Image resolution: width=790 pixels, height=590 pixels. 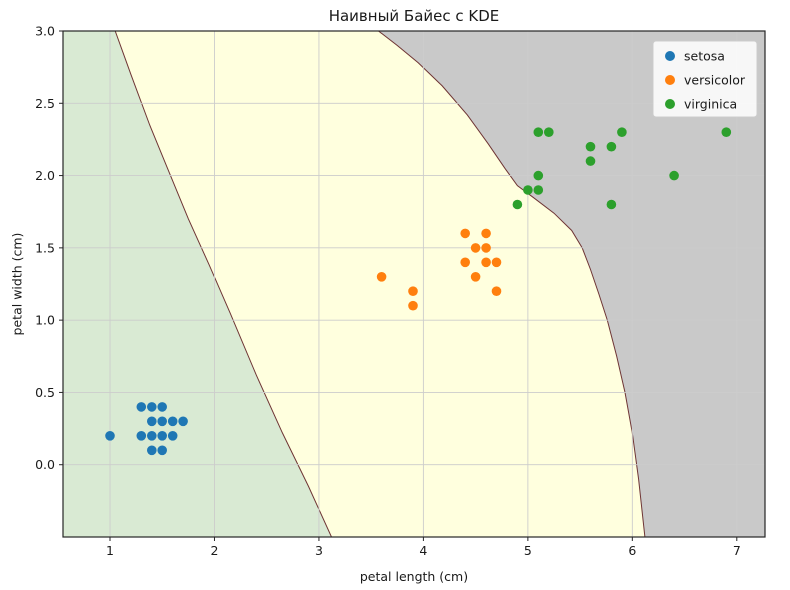 What do you see at coordinates (110, 550) in the screenshot?
I see `x-tick-label: 1` at bounding box center [110, 550].